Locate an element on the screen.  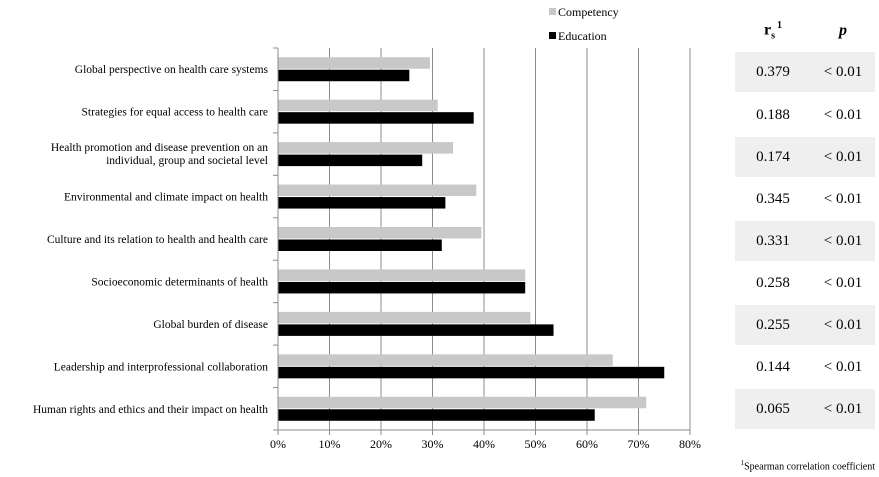
footnote: 1Spearman correlation coefficient is located at coordinates (807, 466).